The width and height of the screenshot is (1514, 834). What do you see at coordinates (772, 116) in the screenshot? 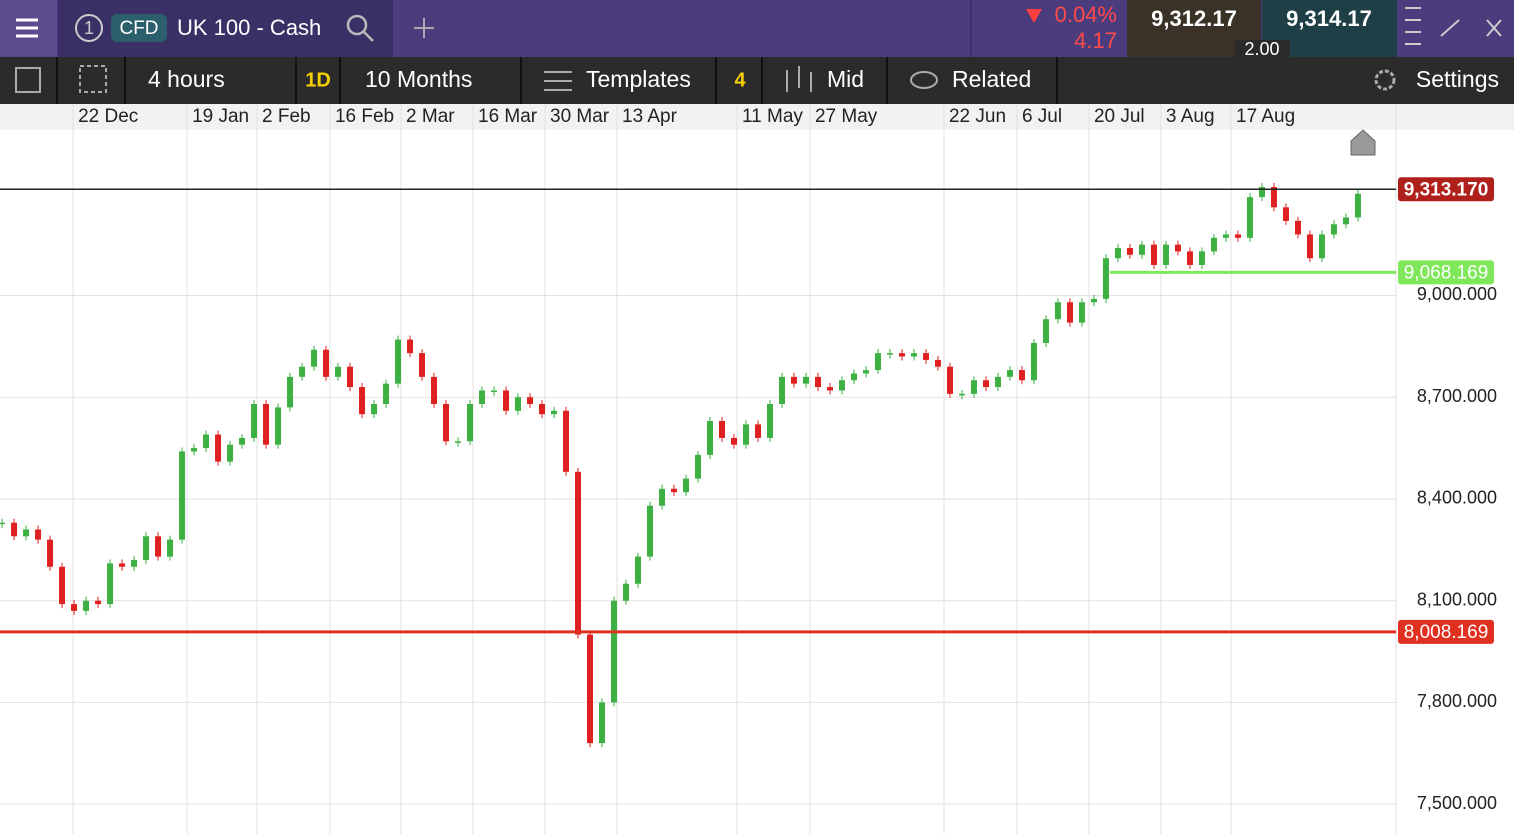
I see `x-tick-label: 11 May` at bounding box center [772, 116].